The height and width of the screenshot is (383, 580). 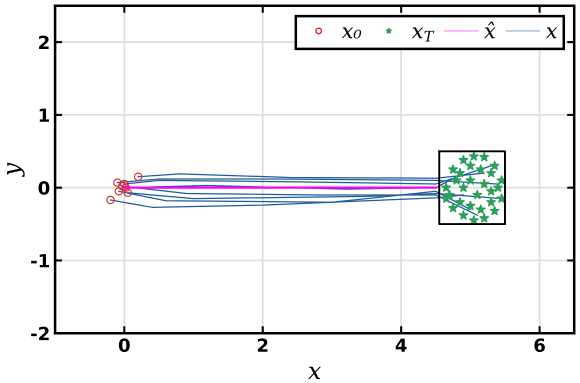 I want to click on legend-label: x₀, so click(x=352, y=32).